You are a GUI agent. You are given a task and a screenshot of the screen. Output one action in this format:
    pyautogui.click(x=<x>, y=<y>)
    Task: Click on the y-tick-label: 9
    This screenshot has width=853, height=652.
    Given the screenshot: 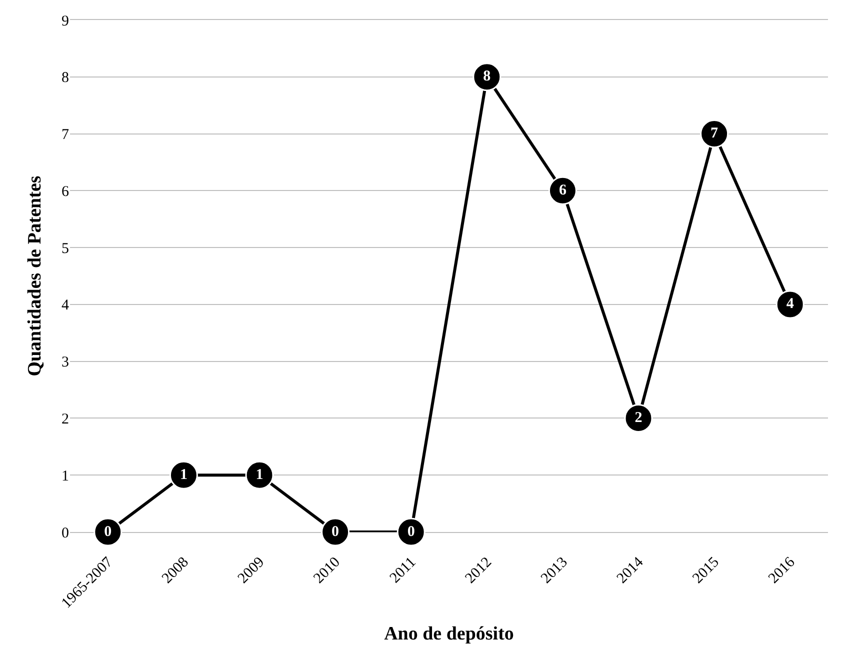 What is the action you would take?
    pyautogui.click(x=65, y=21)
    